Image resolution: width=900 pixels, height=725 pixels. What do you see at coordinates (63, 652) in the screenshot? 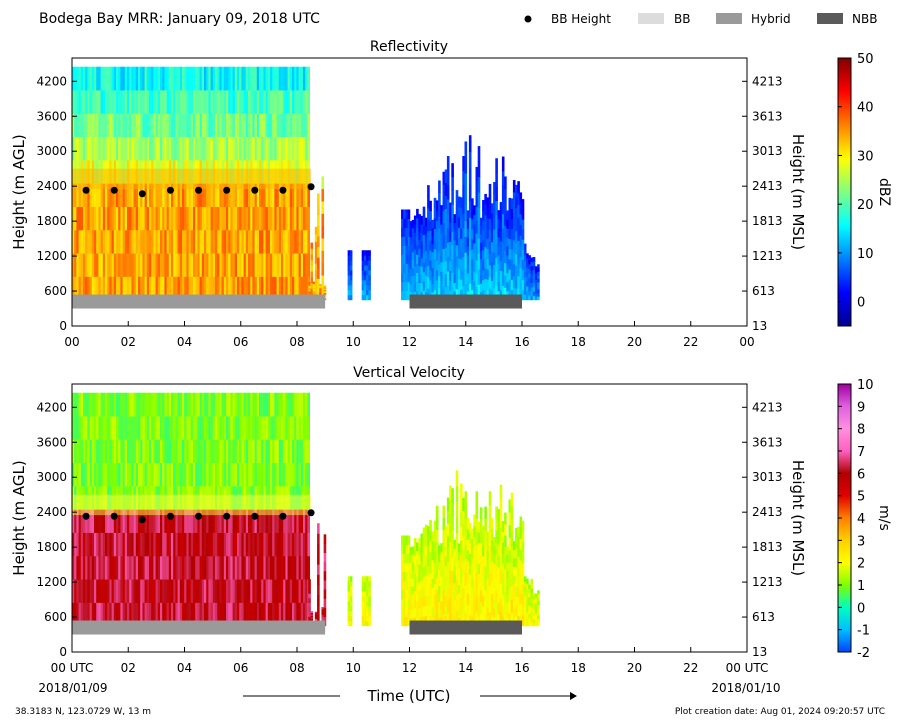
I see `y-tick-label: 0` at bounding box center [63, 652].